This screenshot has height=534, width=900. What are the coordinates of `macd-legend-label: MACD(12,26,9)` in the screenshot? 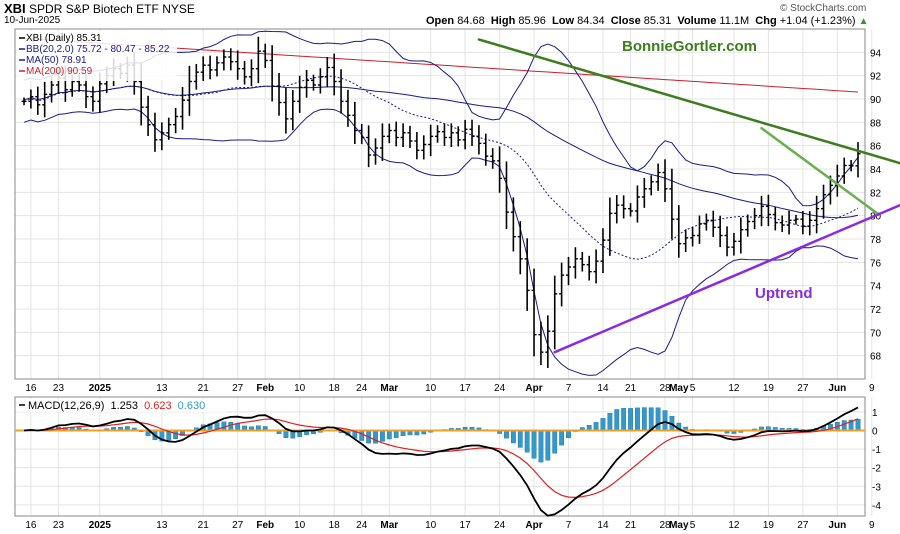 It's located at (66, 406).